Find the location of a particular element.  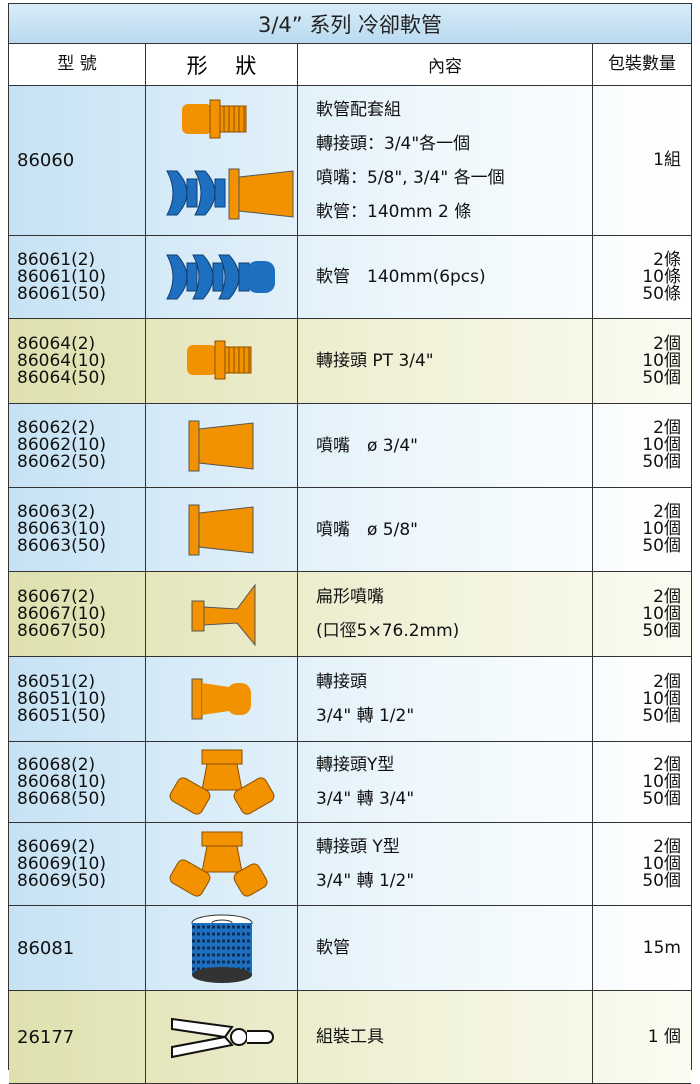

content-line: 軟管：140mm 2 條 is located at coordinates (394, 211).